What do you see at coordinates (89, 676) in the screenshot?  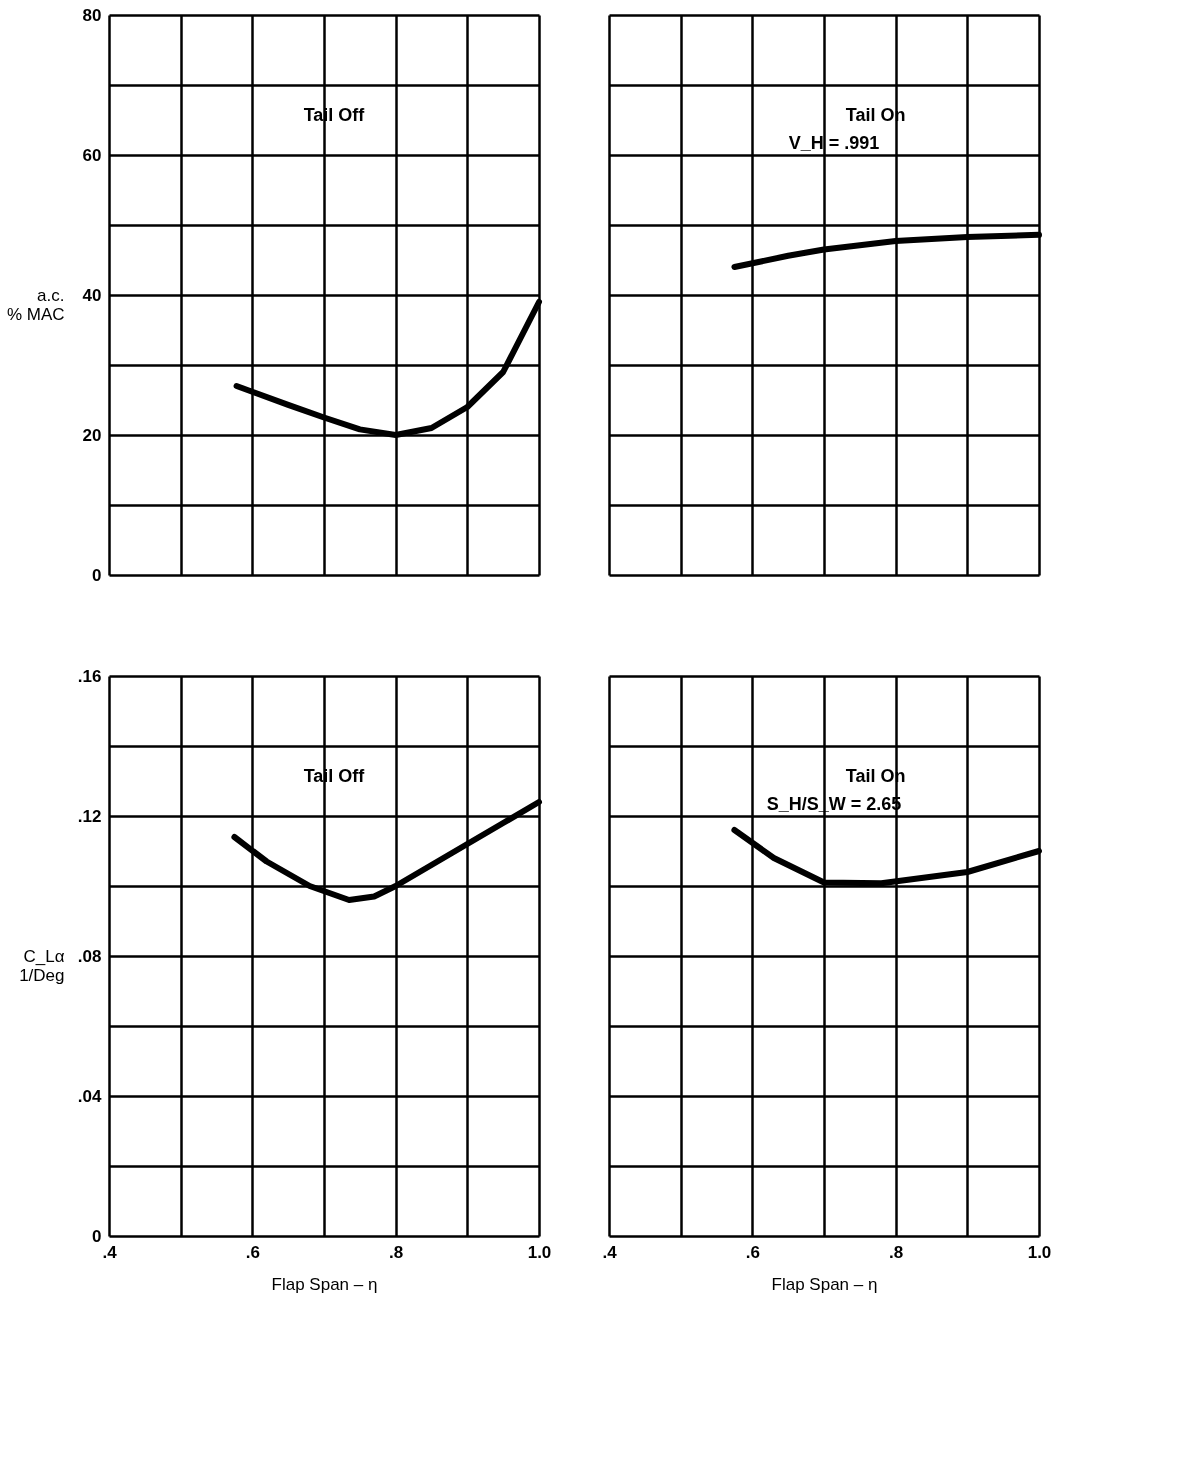 I see `y-tick-label: .16` at bounding box center [89, 676].